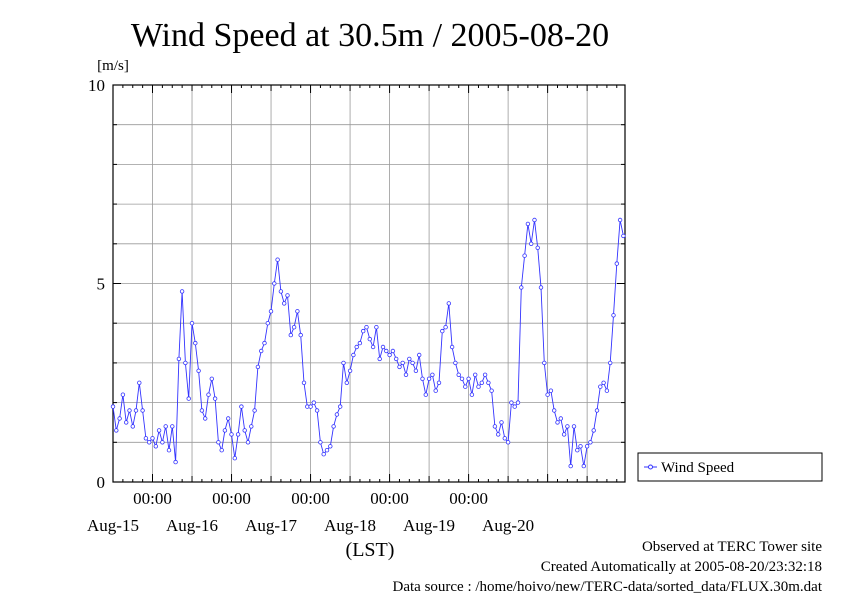 This screenshot has height=595, width=842. I want to click on legend: Wind Speed, so click(730, 467).